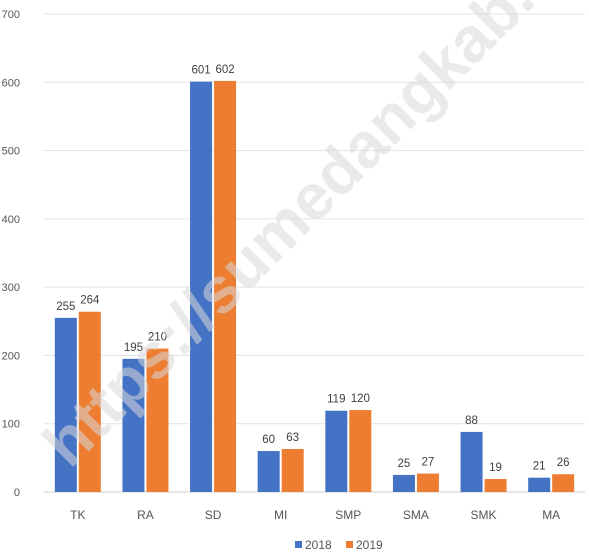  What do you see at coordinates (157, 338) in the screenshot?
I see `data-label: 210` at bounding box center [157, 338].